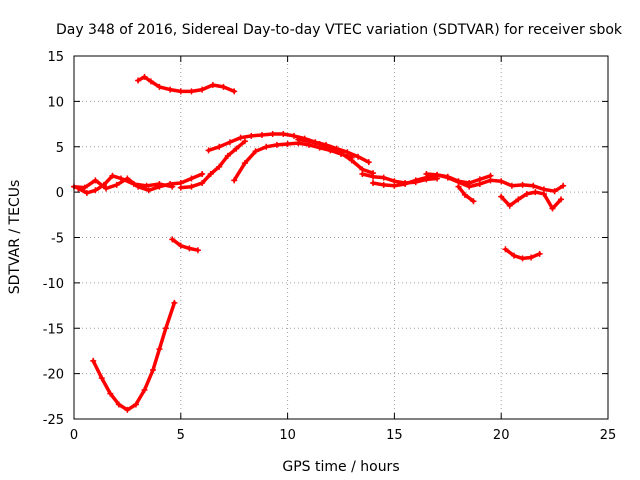 The image size is (640, 480). What do you see at coordinates (53, 420) in the screenshot?
I see `y-tick-label: -25` at bounding box center [53, 420].